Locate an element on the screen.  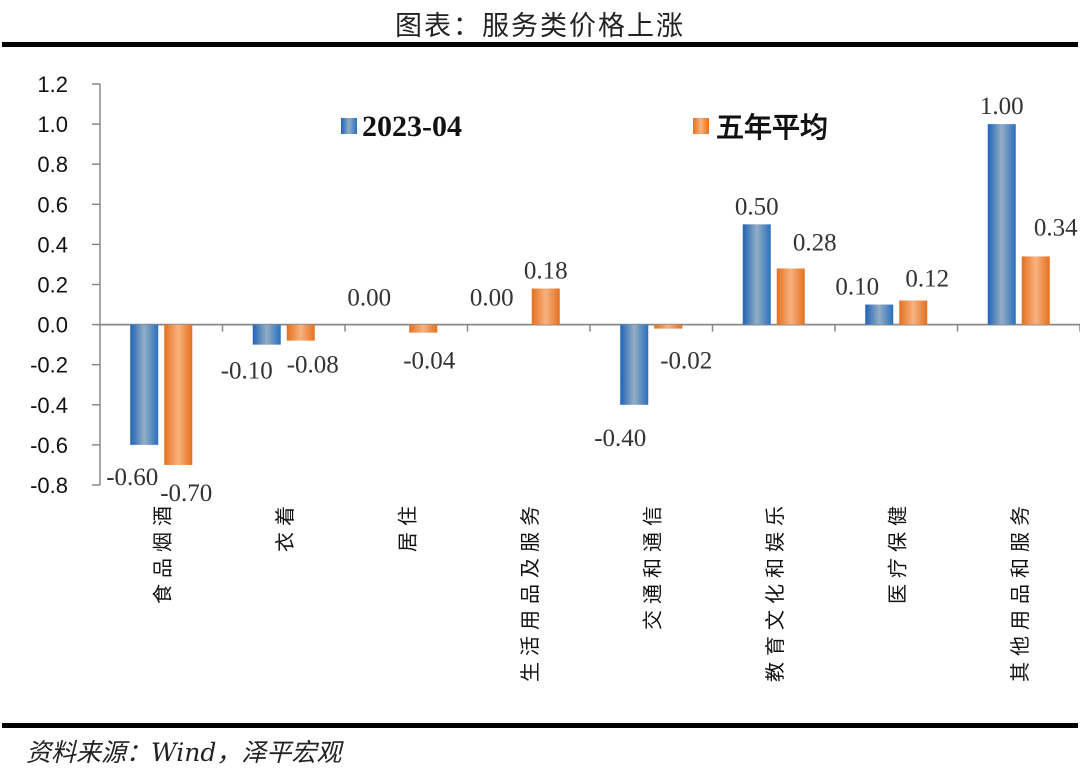
y-tick-label: -0.6 is located at coordinates (49, 445).